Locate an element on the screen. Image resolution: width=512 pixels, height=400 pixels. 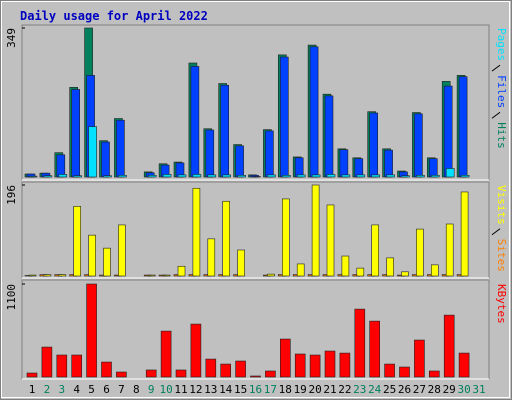
x-tick-label: 7 is located at coordinates (121, 389).